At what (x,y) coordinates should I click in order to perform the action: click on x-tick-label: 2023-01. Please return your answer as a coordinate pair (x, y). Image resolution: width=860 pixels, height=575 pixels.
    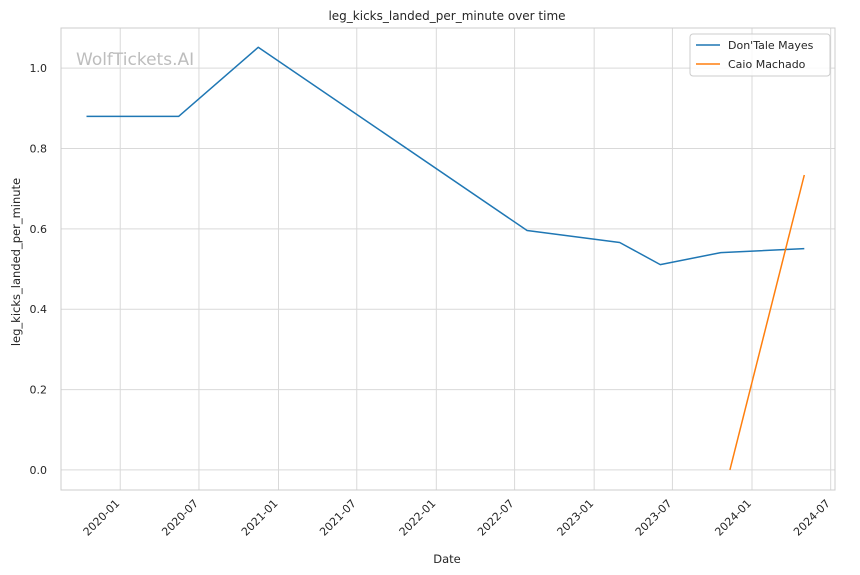
    Looking at the image, I should click on (576, 518).